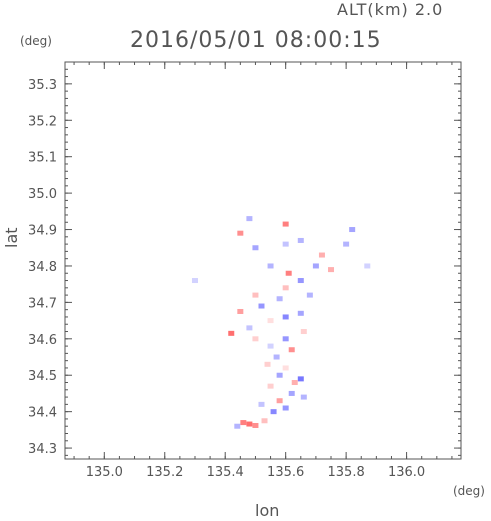 This screenshot has width=491, height=521. Describe the element at coordinates (42, 85) in the screenshot. I see `y-tick-label: 35.3` at that location.